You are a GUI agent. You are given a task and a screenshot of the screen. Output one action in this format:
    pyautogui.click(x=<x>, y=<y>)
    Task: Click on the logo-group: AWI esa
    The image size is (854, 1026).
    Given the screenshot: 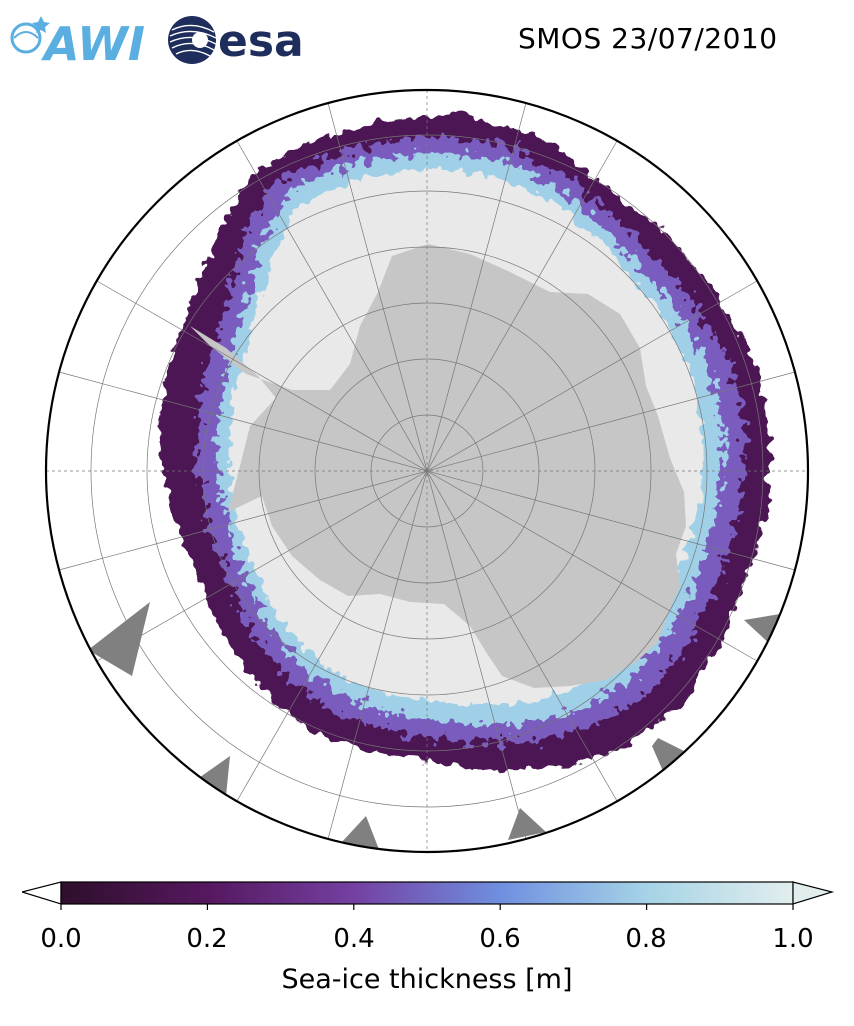 What is the action you would take?
    pyautogui.click(x=158, y=36)
    